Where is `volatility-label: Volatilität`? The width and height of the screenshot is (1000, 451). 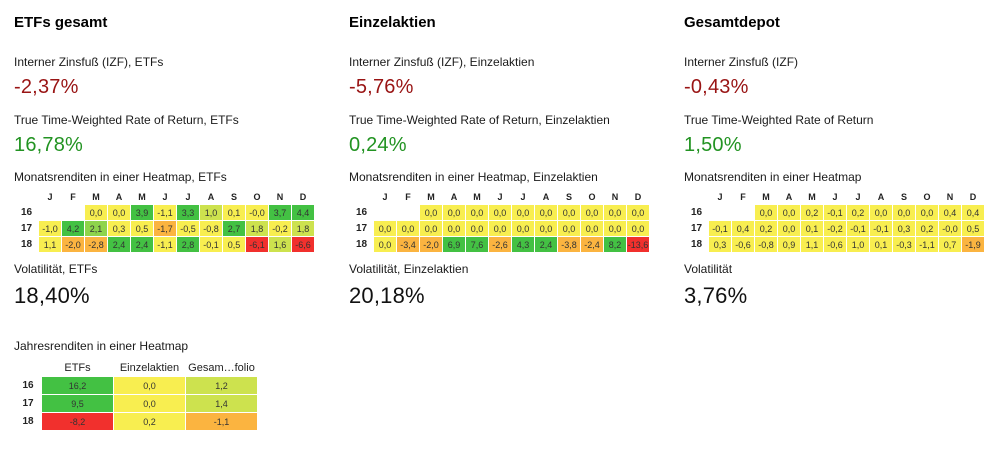 volatility-label: Volatilität is located at coordinates (708, 269).